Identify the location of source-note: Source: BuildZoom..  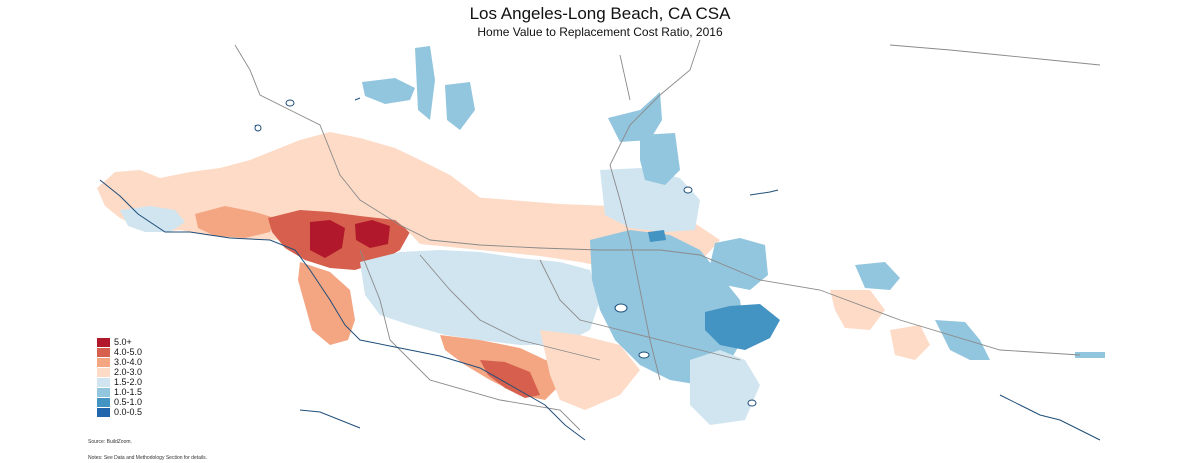
(110, 442).